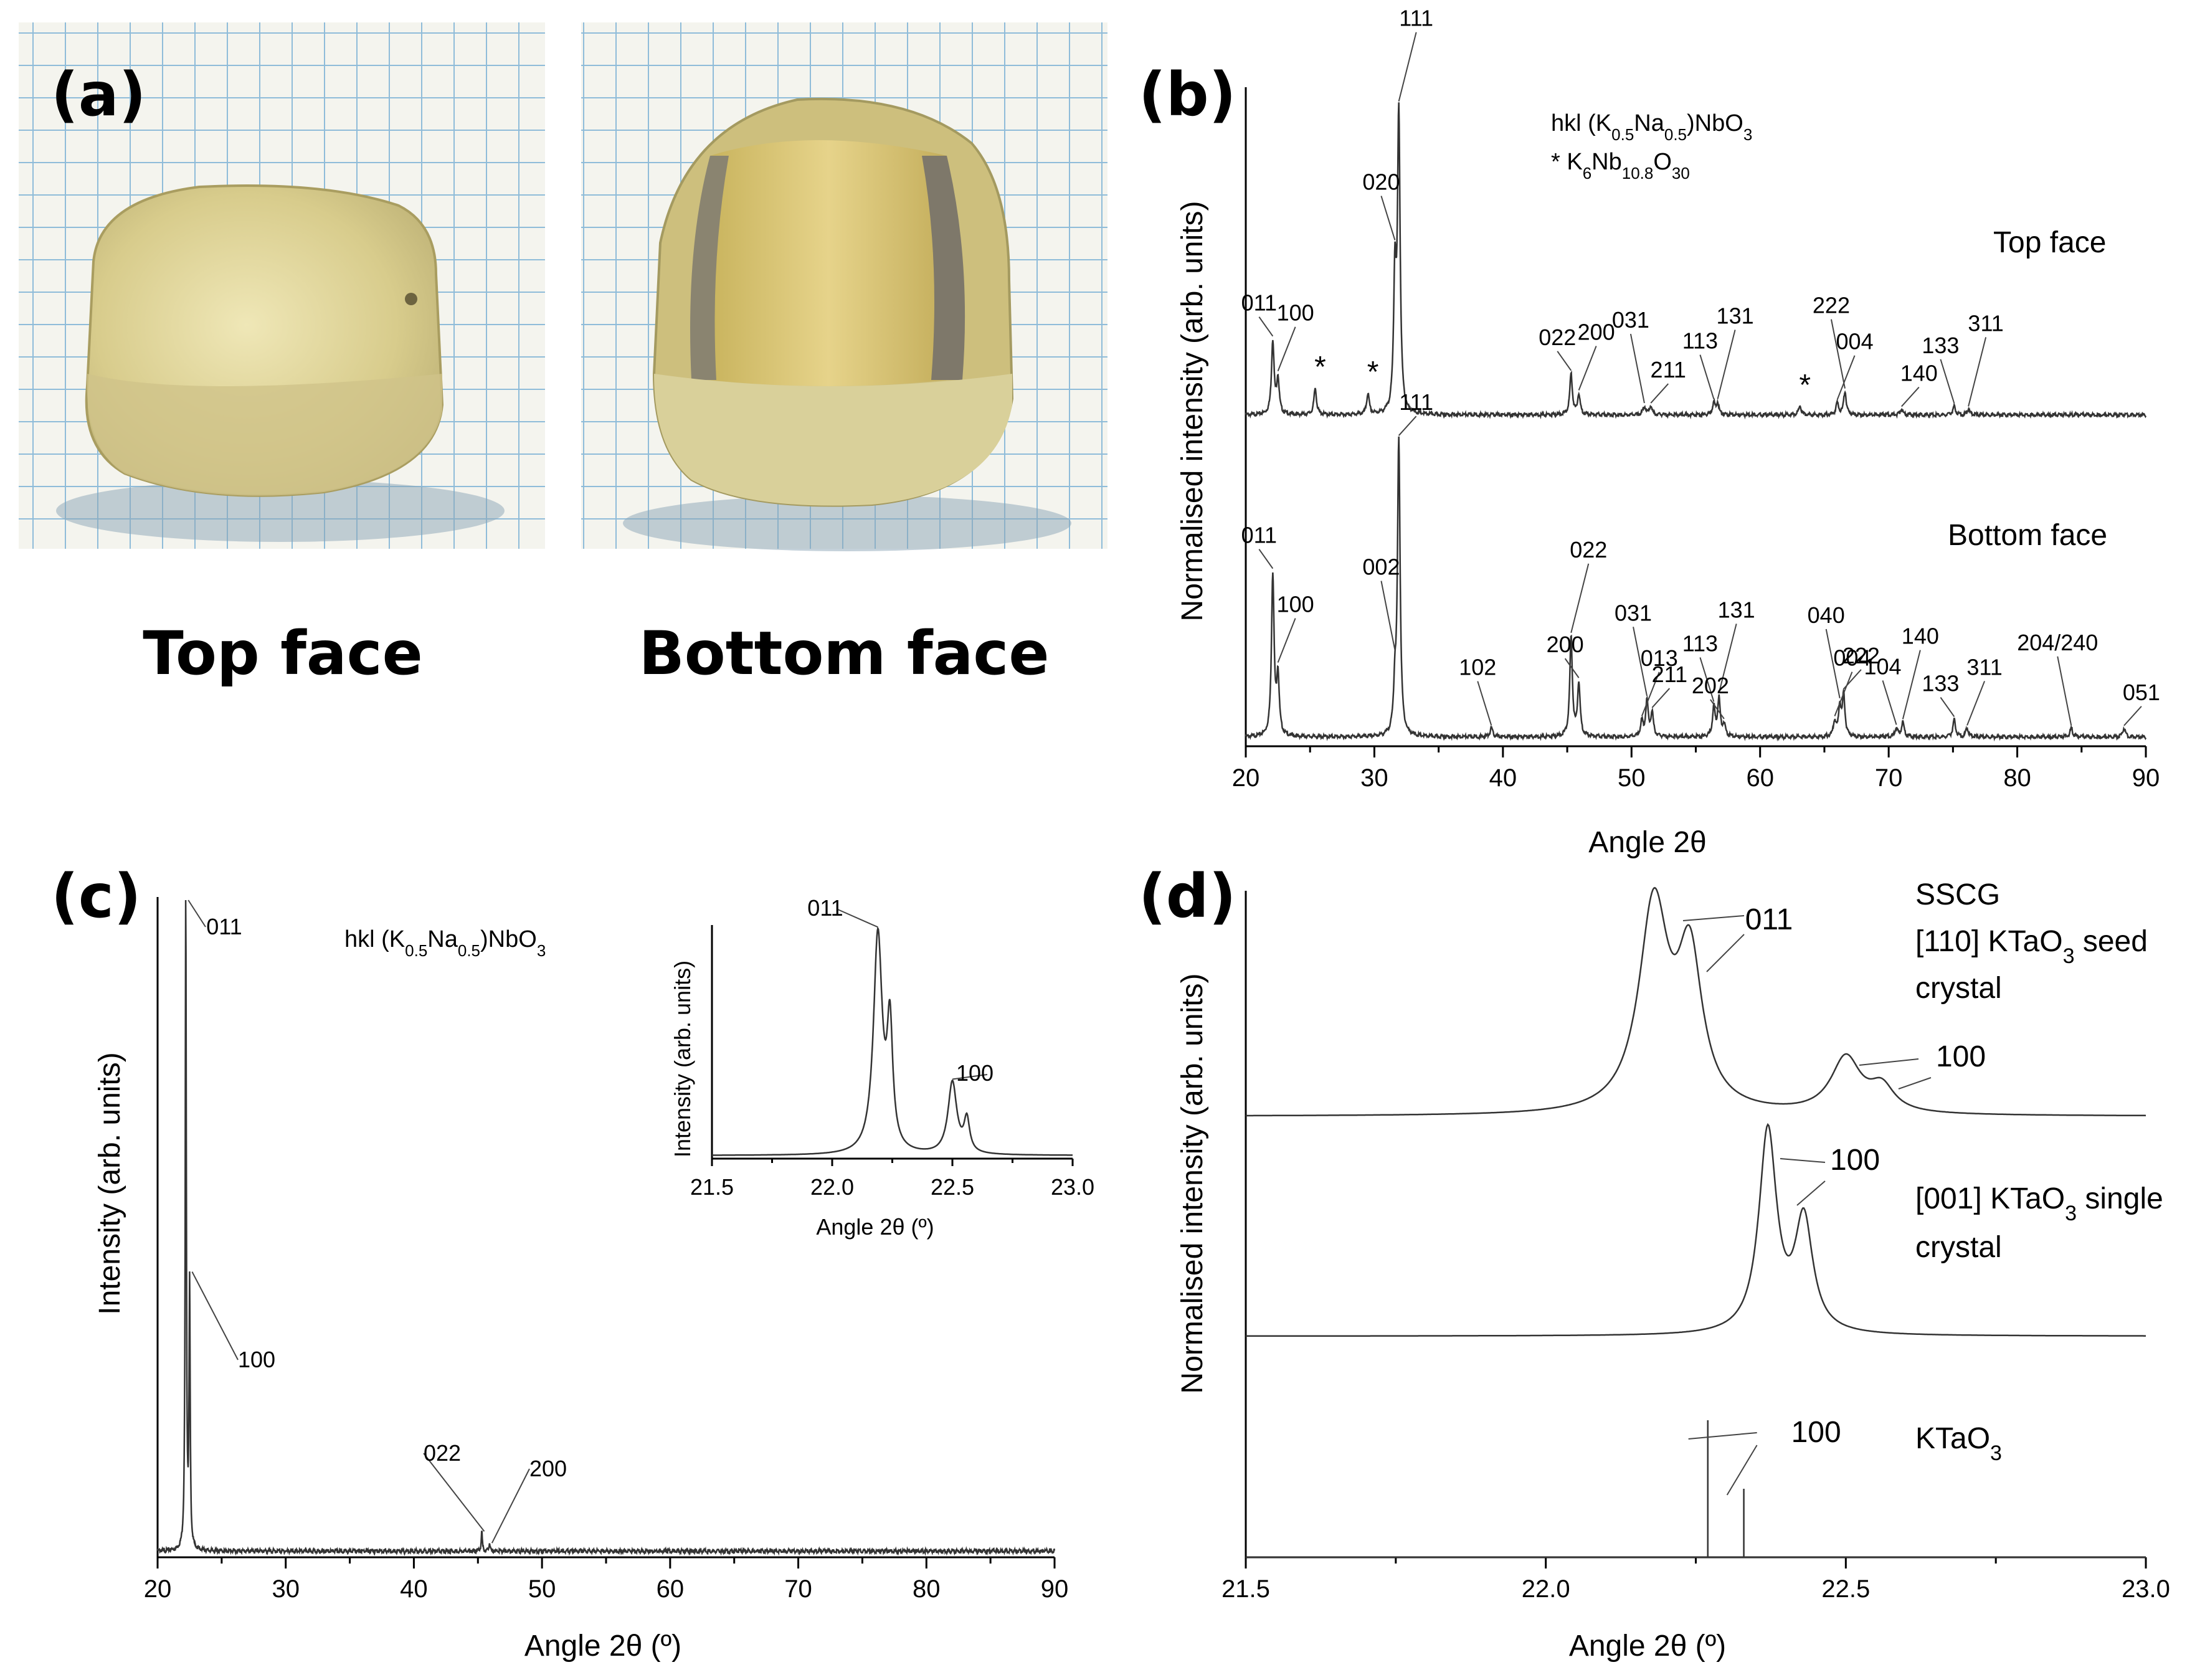 This screenshot has height=1680, width=2210. I want to click on c-x-tick-label-5: 70, so click(798, 1589).